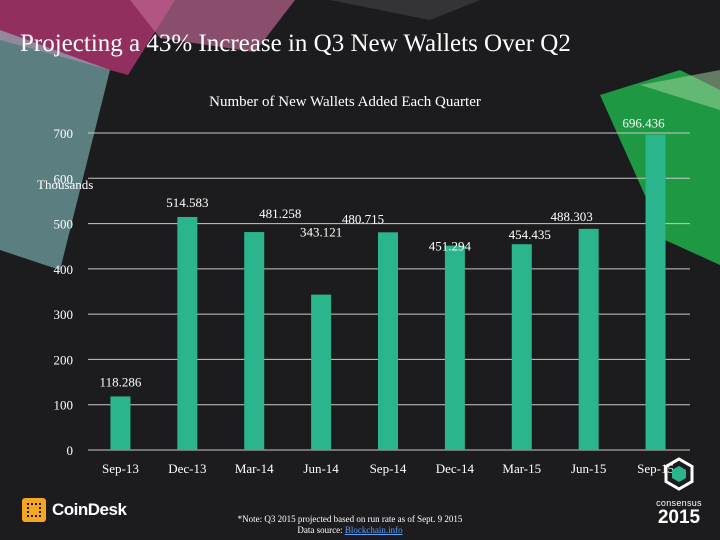  Describe the element at coordinates (521, 468) in the screenshot. I see `x-tick-label: Mar-15` at that location.